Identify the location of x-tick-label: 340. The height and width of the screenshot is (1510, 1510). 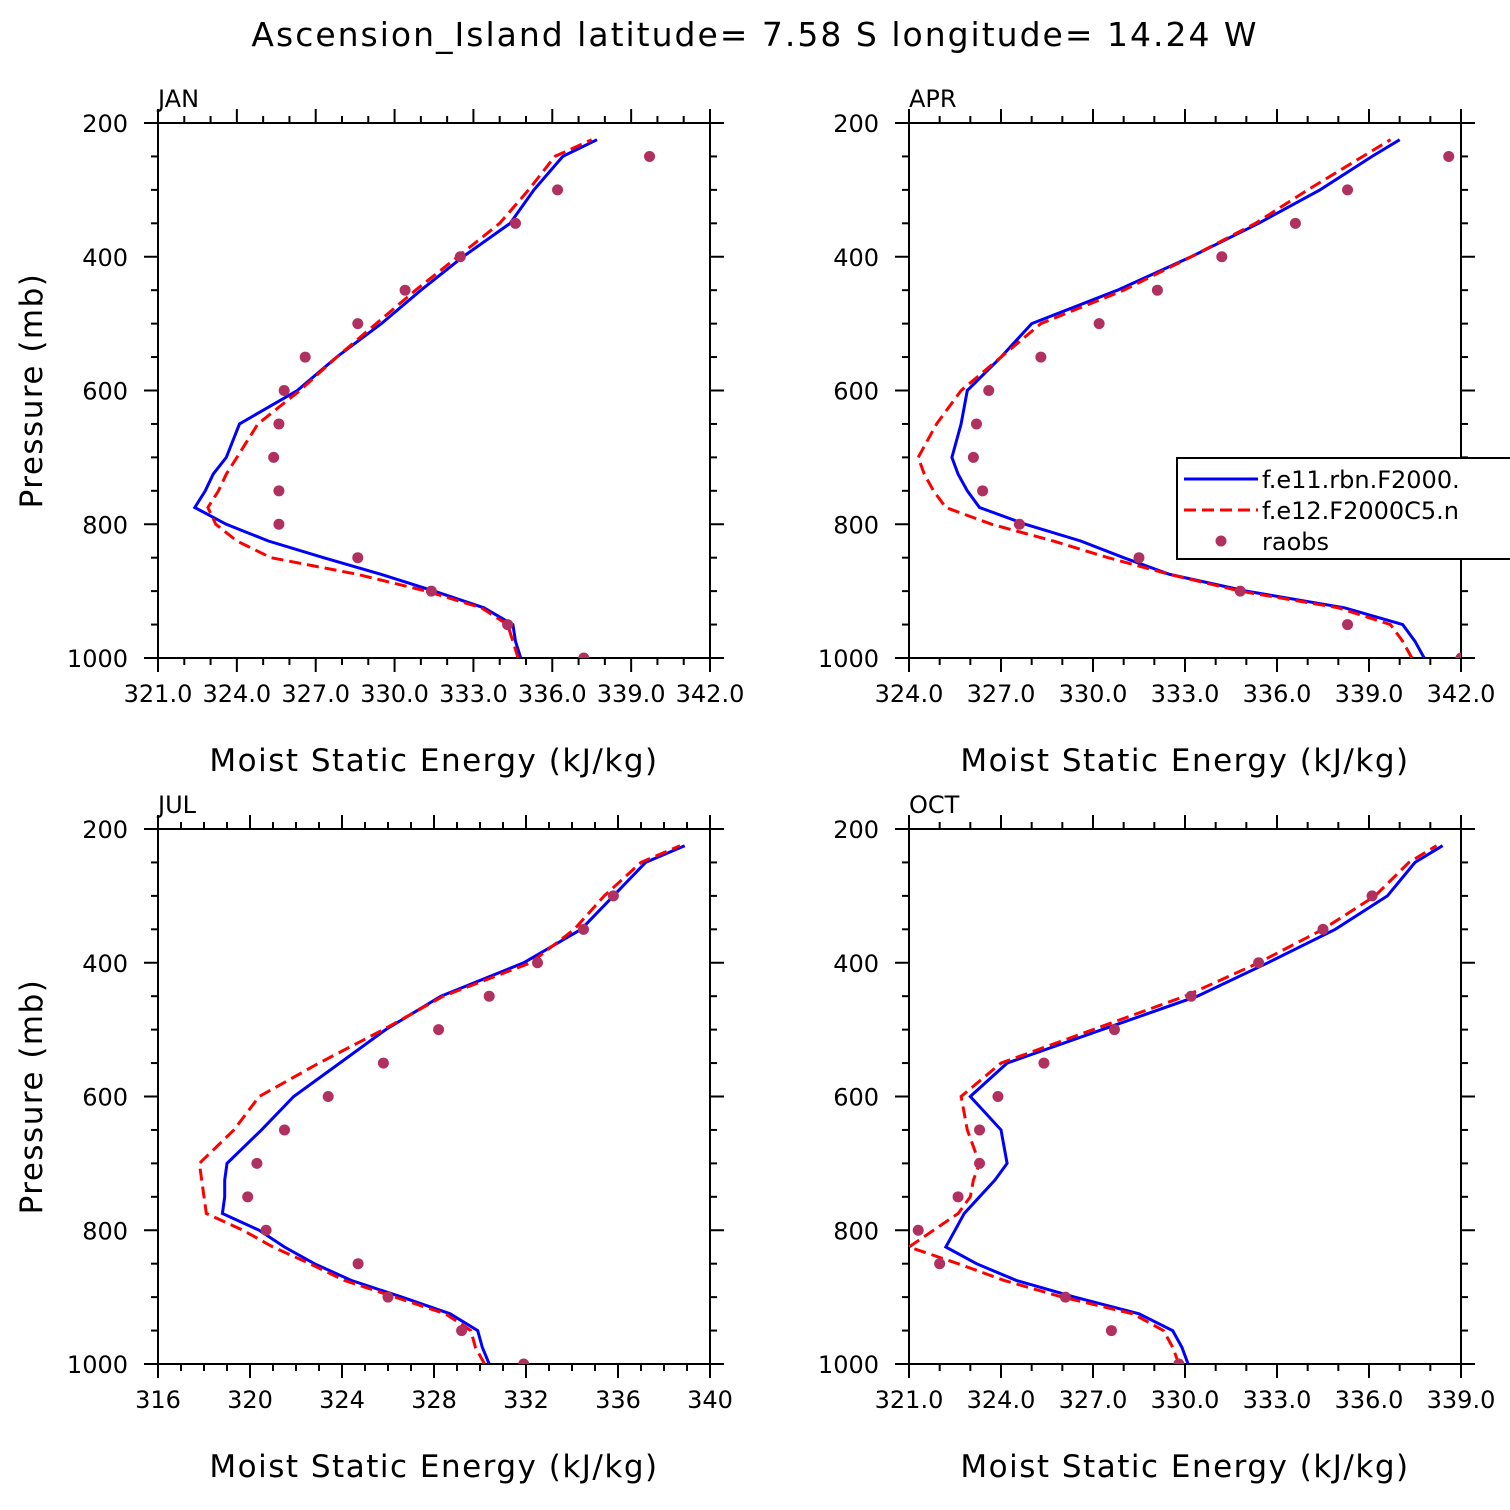
(710, 1400).